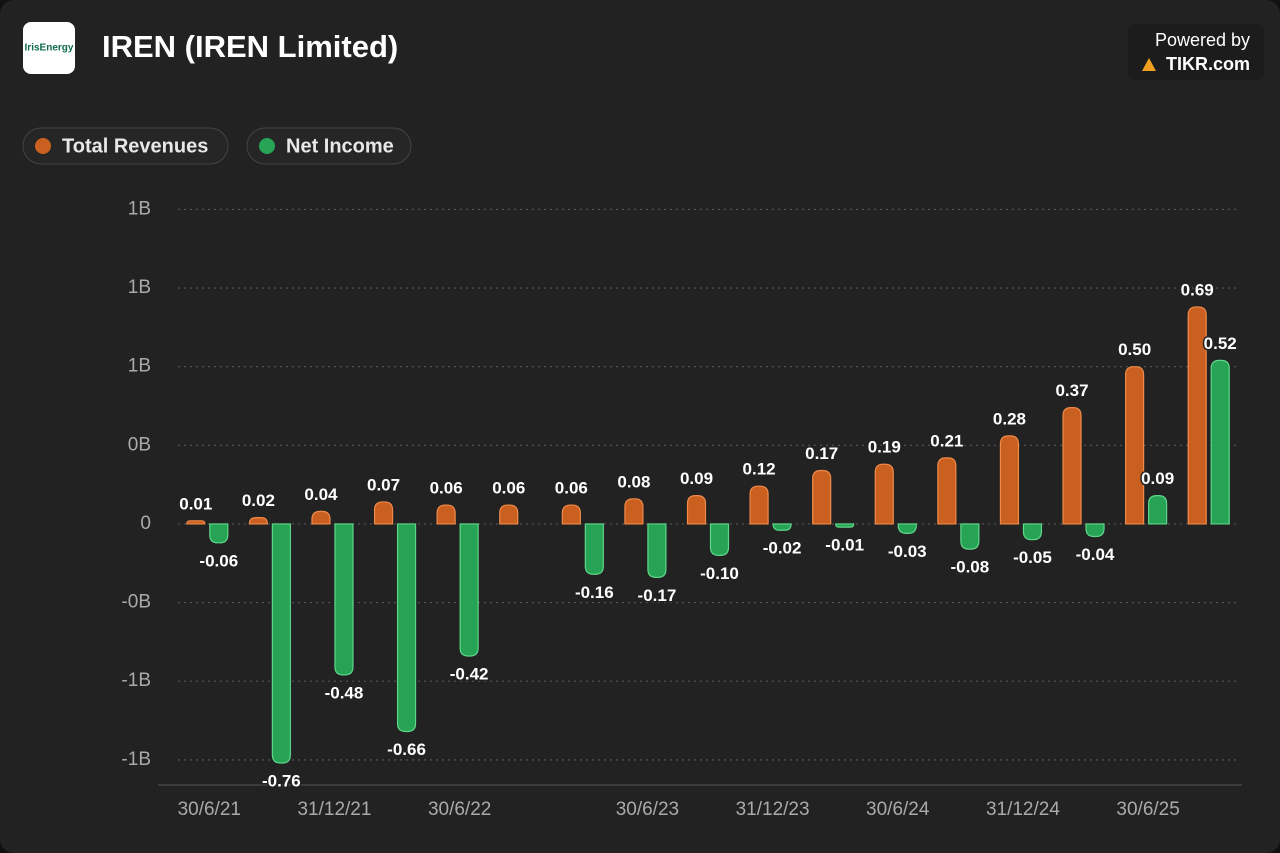  Describe the element at coordinates (898, 809) in the screenshot. I see `x-tick-label: 30/6/24` at that location.